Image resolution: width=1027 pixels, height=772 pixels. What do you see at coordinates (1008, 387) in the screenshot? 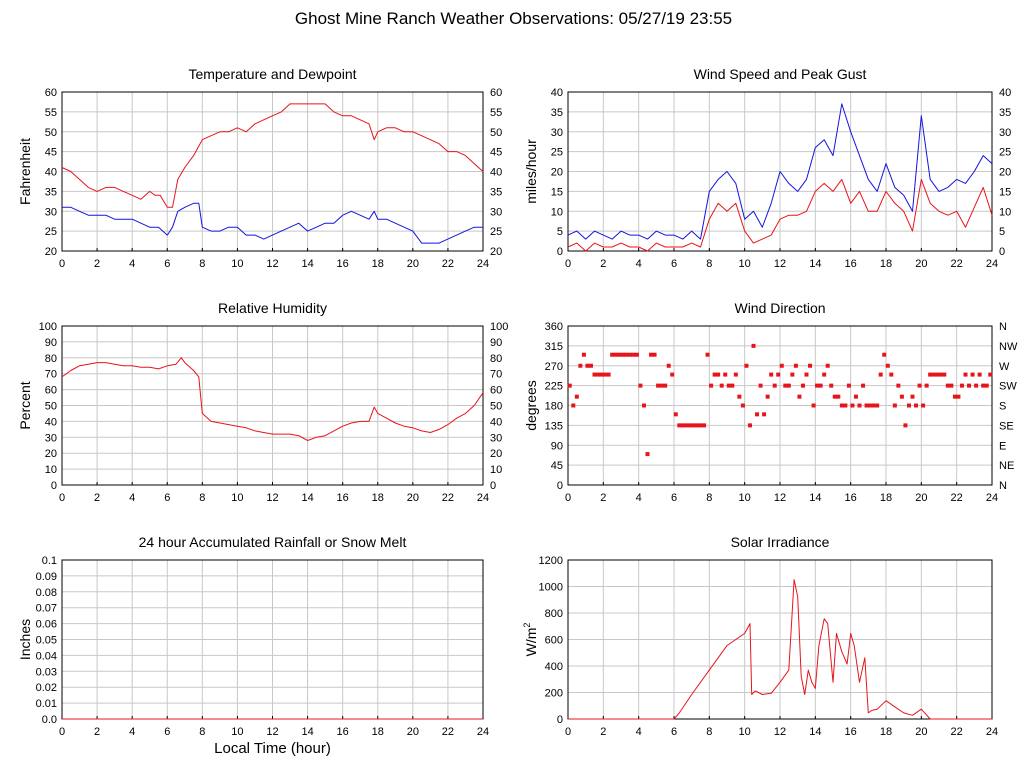
I see `y-tick-label-right: SW` at bounding box center [1008, 387].